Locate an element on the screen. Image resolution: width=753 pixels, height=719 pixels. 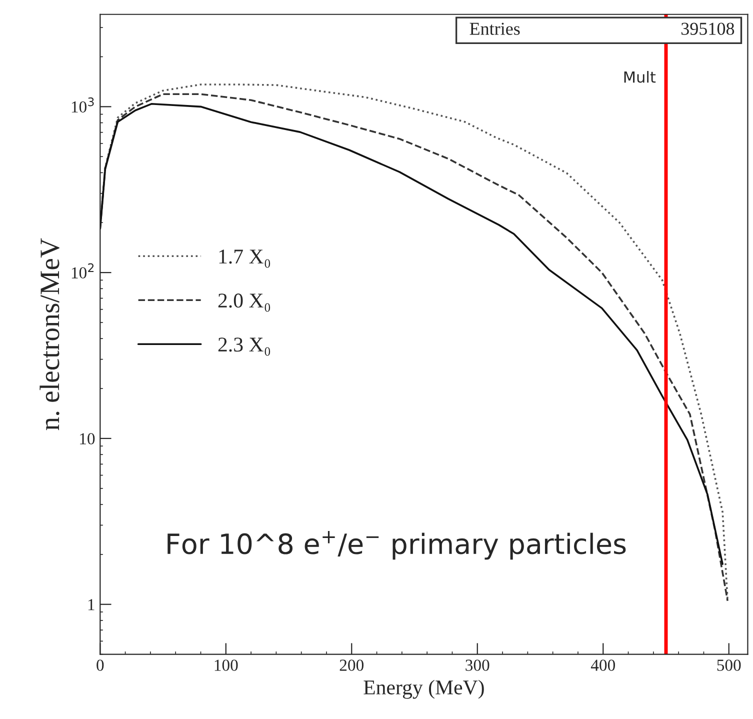
y-tick-label: 10 is located at coordinates (87, 438).